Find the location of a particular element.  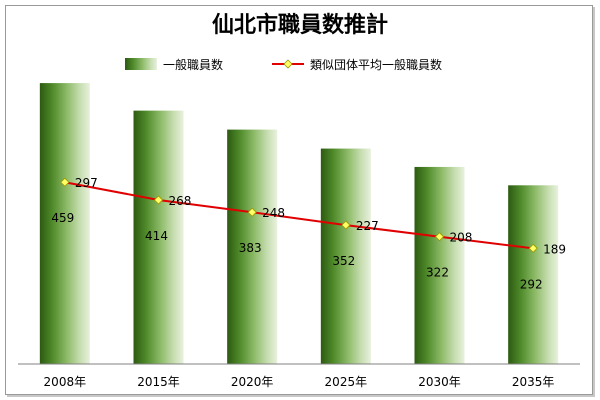

bar-value-label: 322 is located at coordinates (437, 273).